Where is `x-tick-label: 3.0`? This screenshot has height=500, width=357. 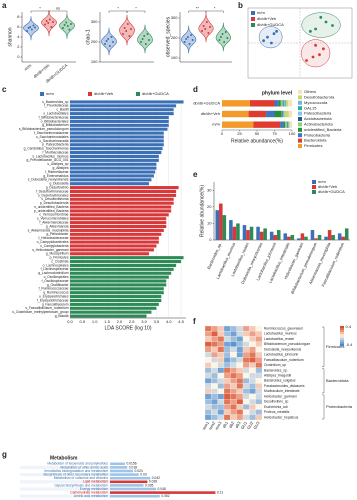
x-tick-label: 3.0 is located at coordinates (144, 321).